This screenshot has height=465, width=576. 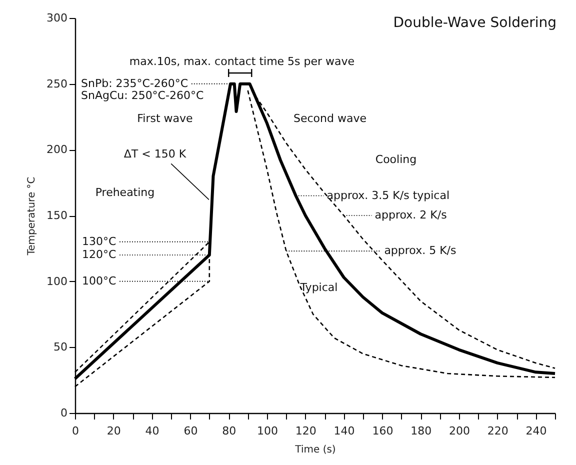 What do you see at coordinates (396, 159) in the screenshot?
I see `annotation: Cooling` at bounding box center [396, 159].